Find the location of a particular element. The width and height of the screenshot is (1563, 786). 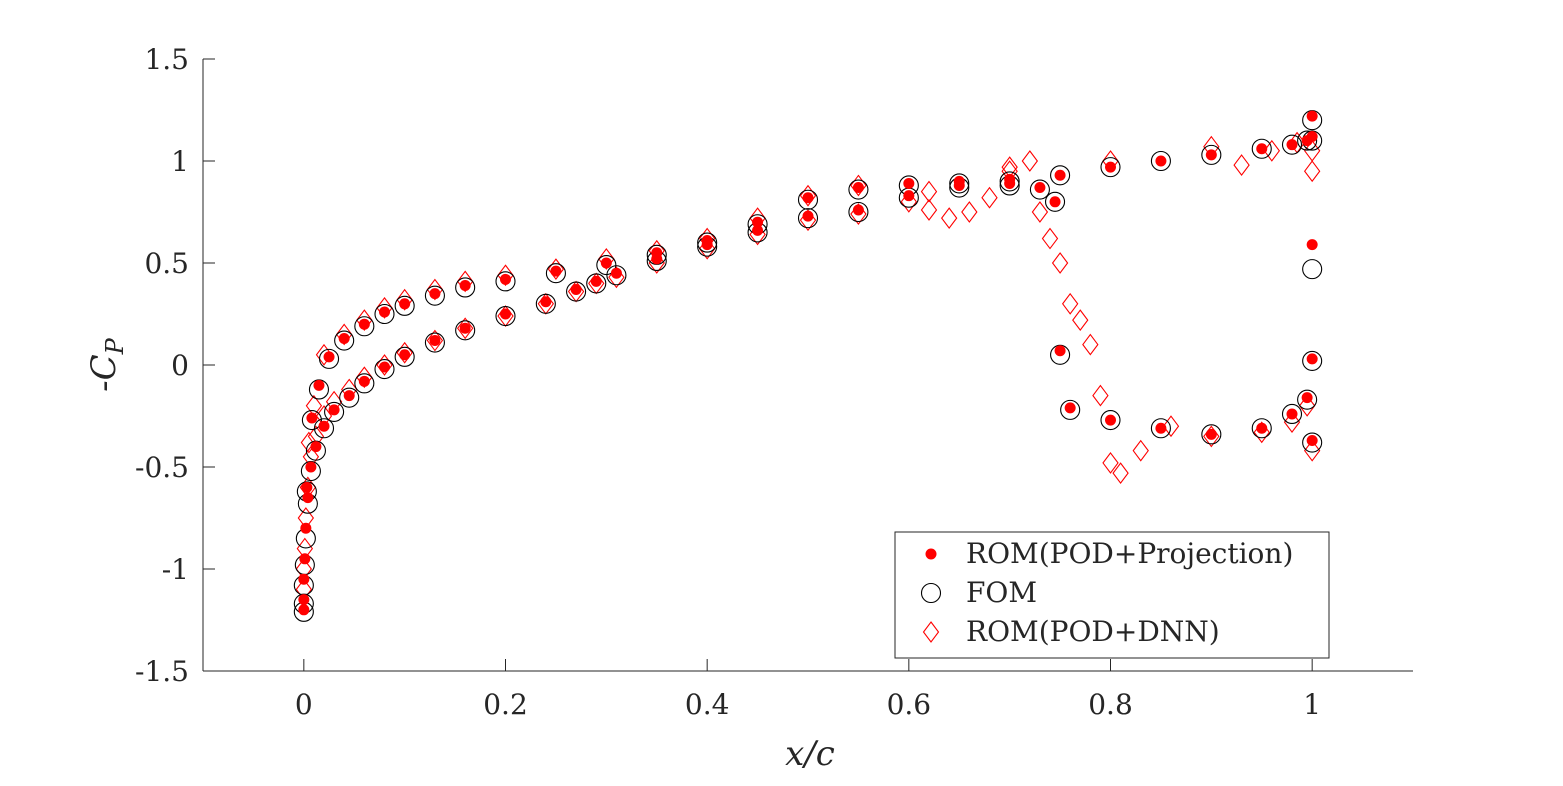

legend: ROM(POD+Projection) FOM ROM(POD+DNN) is located at coordinates (1112, 595).